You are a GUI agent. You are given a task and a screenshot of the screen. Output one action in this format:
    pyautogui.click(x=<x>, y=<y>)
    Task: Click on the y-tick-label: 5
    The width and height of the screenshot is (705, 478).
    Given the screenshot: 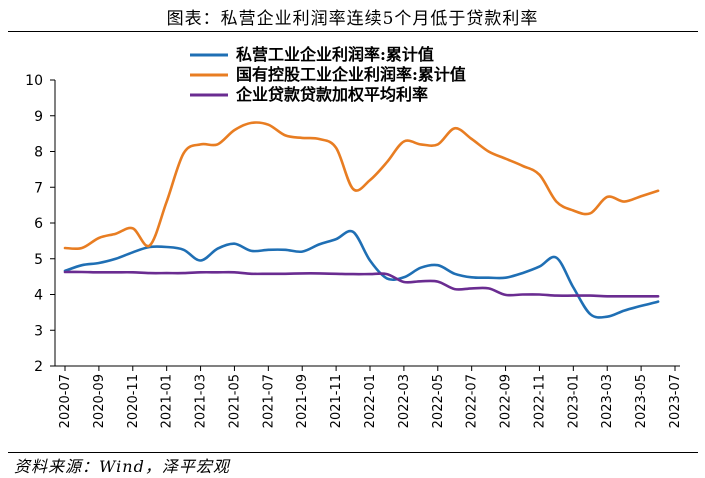 What is the action you would take?
    pyautogui.click(x=38, y=260)
    